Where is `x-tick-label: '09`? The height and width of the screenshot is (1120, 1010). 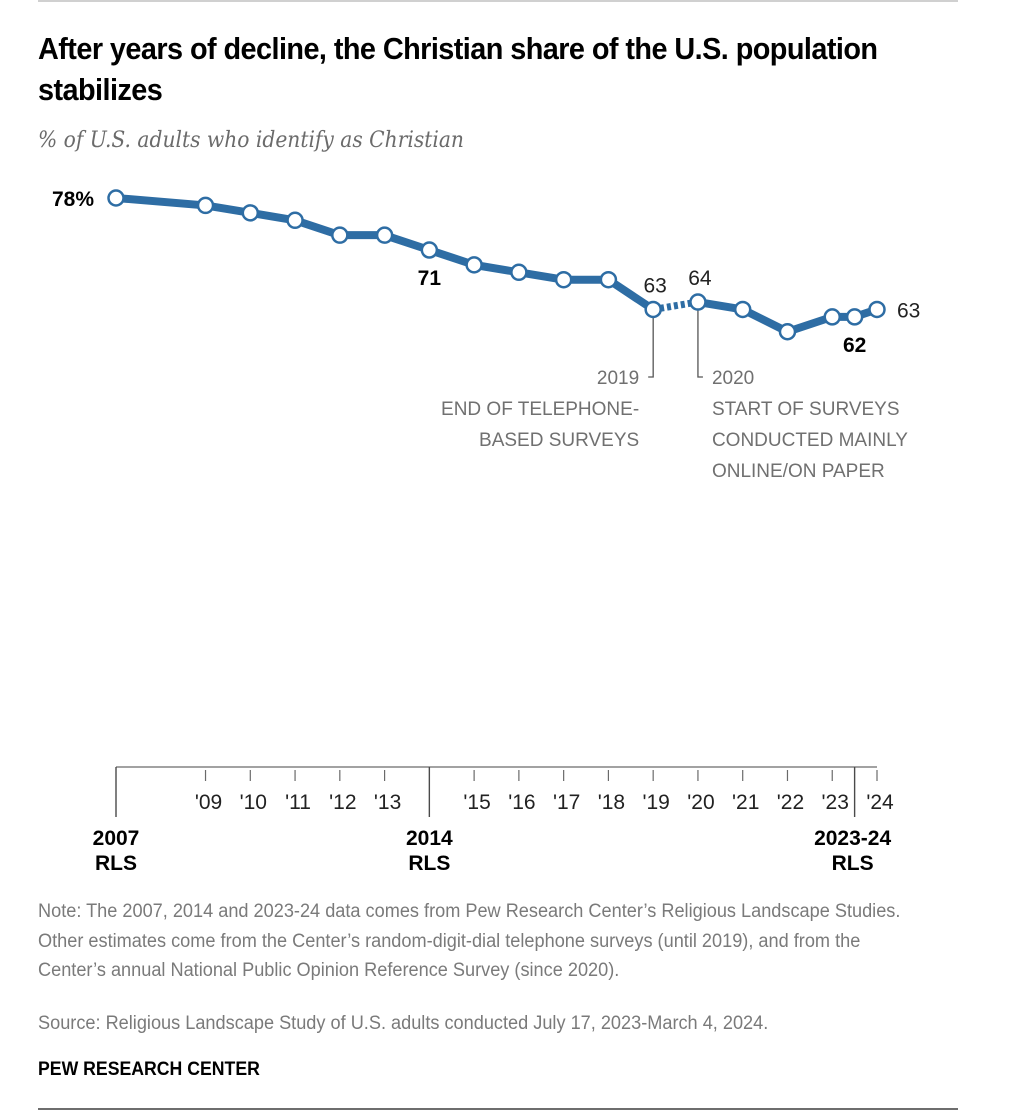
x-tick-label: '09 is located at coordinates (208, 802).